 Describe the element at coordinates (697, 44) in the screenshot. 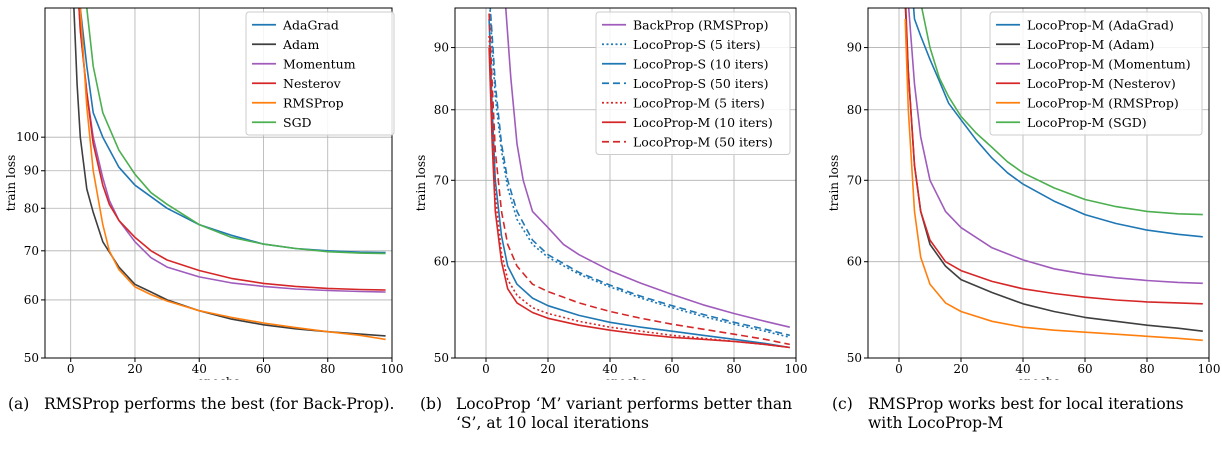

I see `legend-label: LocoProp-S (5 iters)` at that location.